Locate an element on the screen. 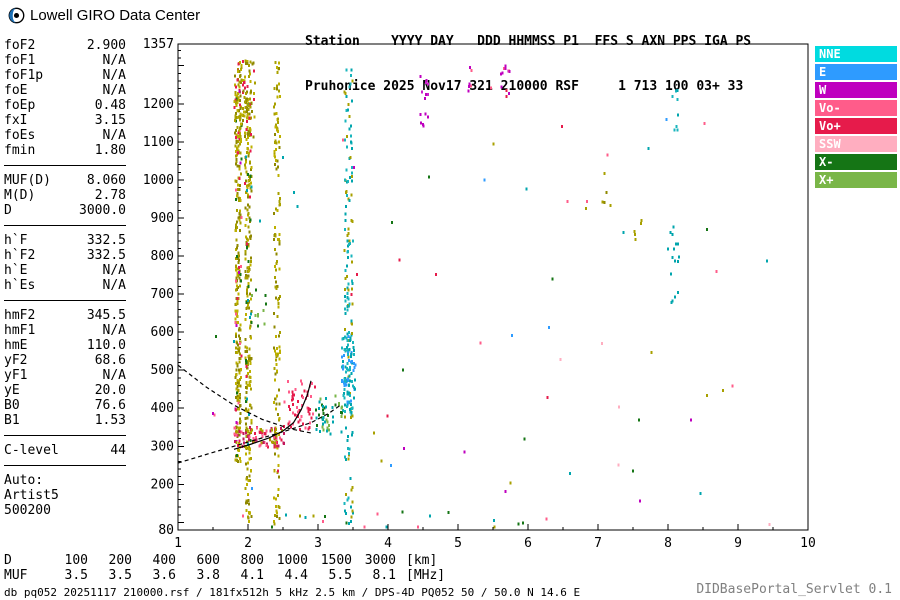 This screenshot has width=900, height=600. cluster-top-blob-2.0 is located at coordinates (244, 101).